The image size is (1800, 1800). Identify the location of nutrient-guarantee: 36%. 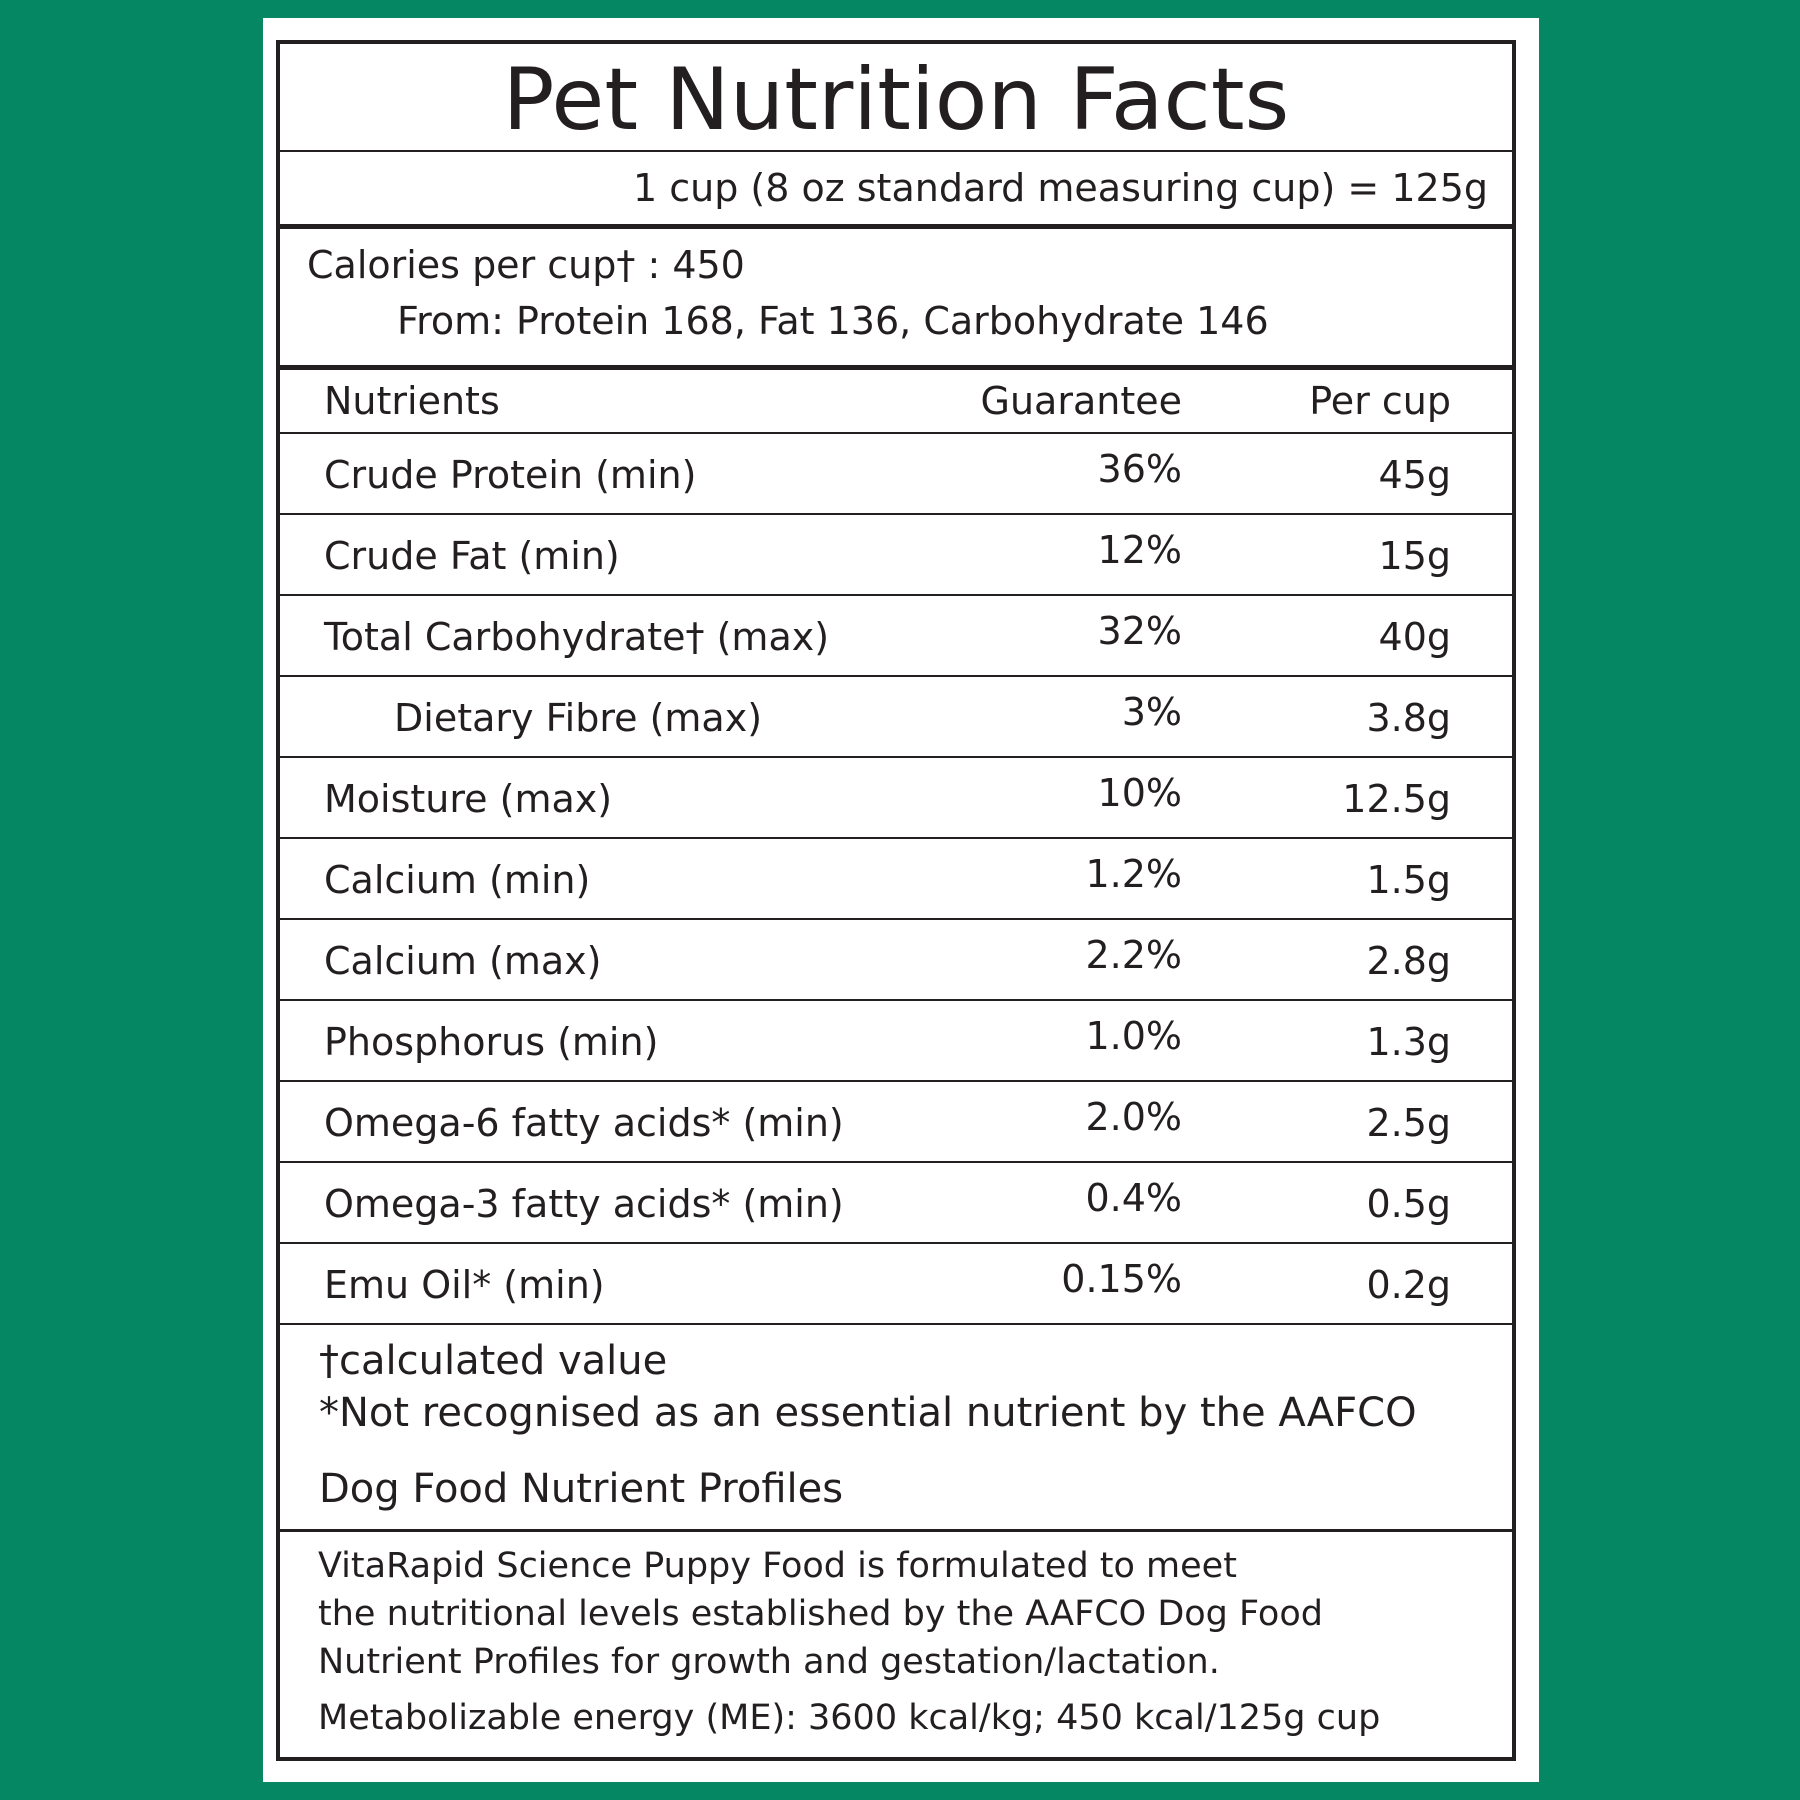
(1139, 469).